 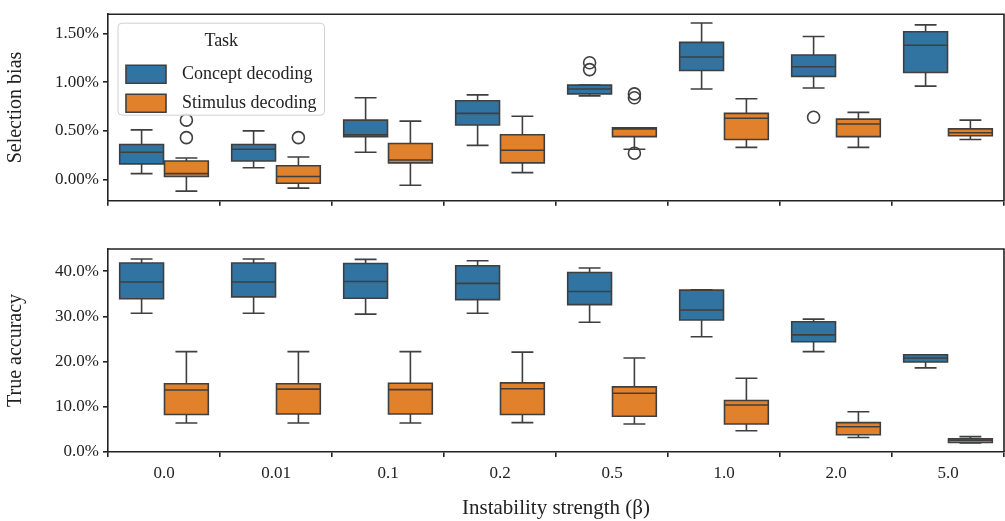 I want to click on x-tick-label: 0.0, so click(x=164, y=472).